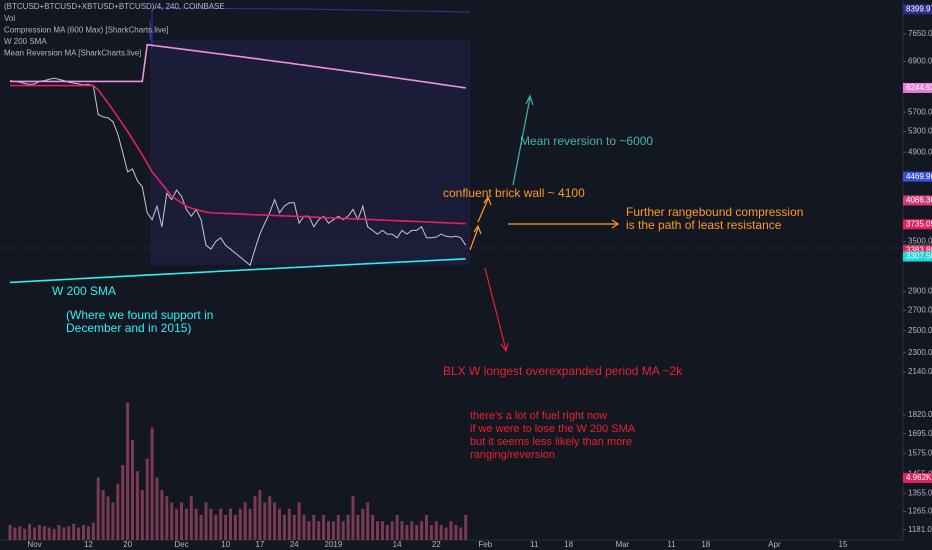 Image resolution: width=932 pixels, height=550 pixels. I want to click on y-tick-label: 2700.00, so click(920, 309).